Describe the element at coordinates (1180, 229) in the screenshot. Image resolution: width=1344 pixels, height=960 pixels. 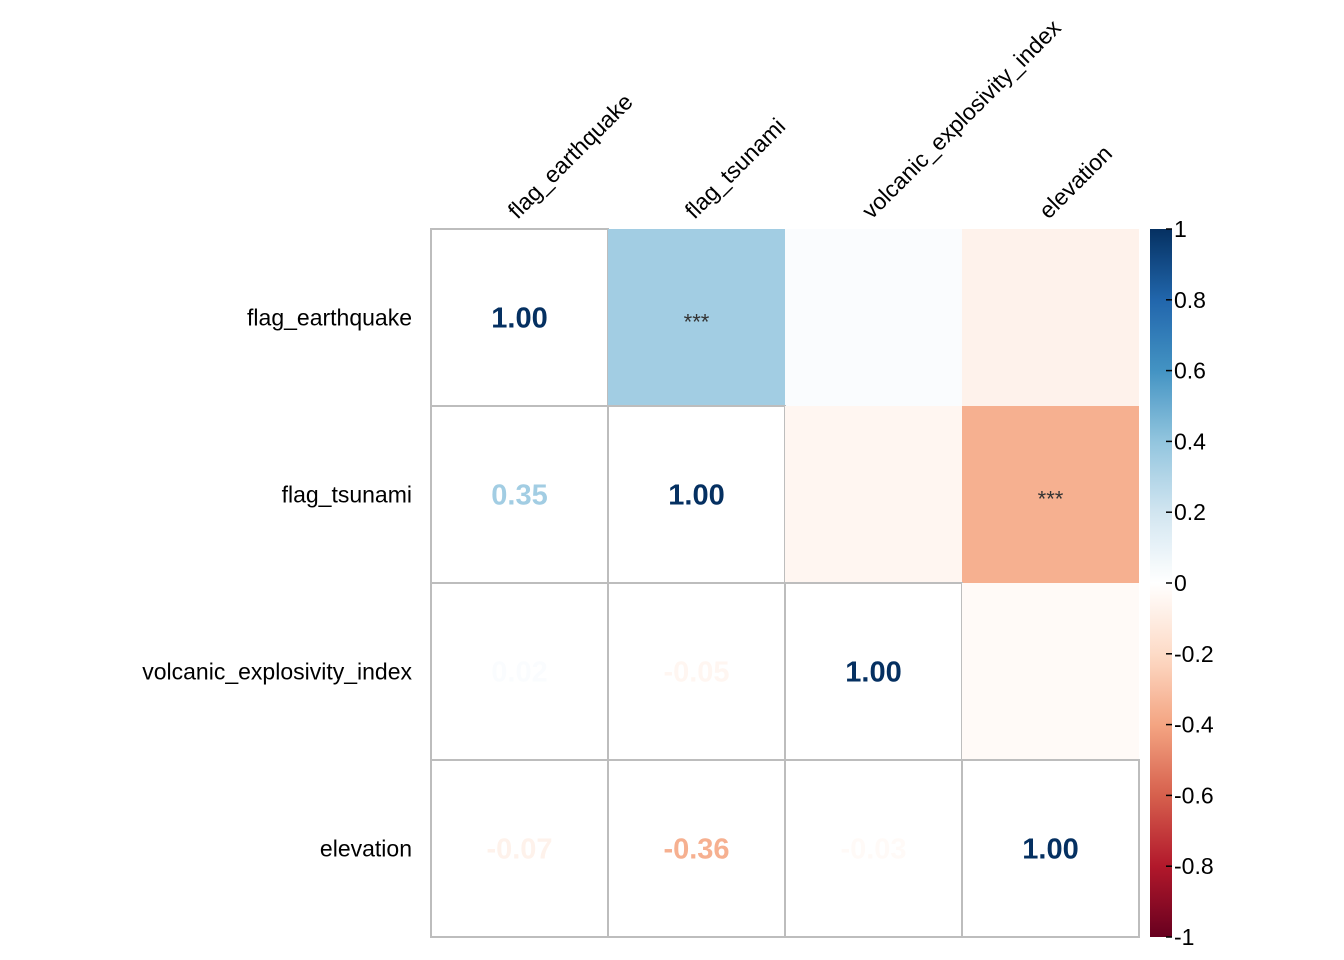
I see `colorbar-tick-label: 1` at that location.